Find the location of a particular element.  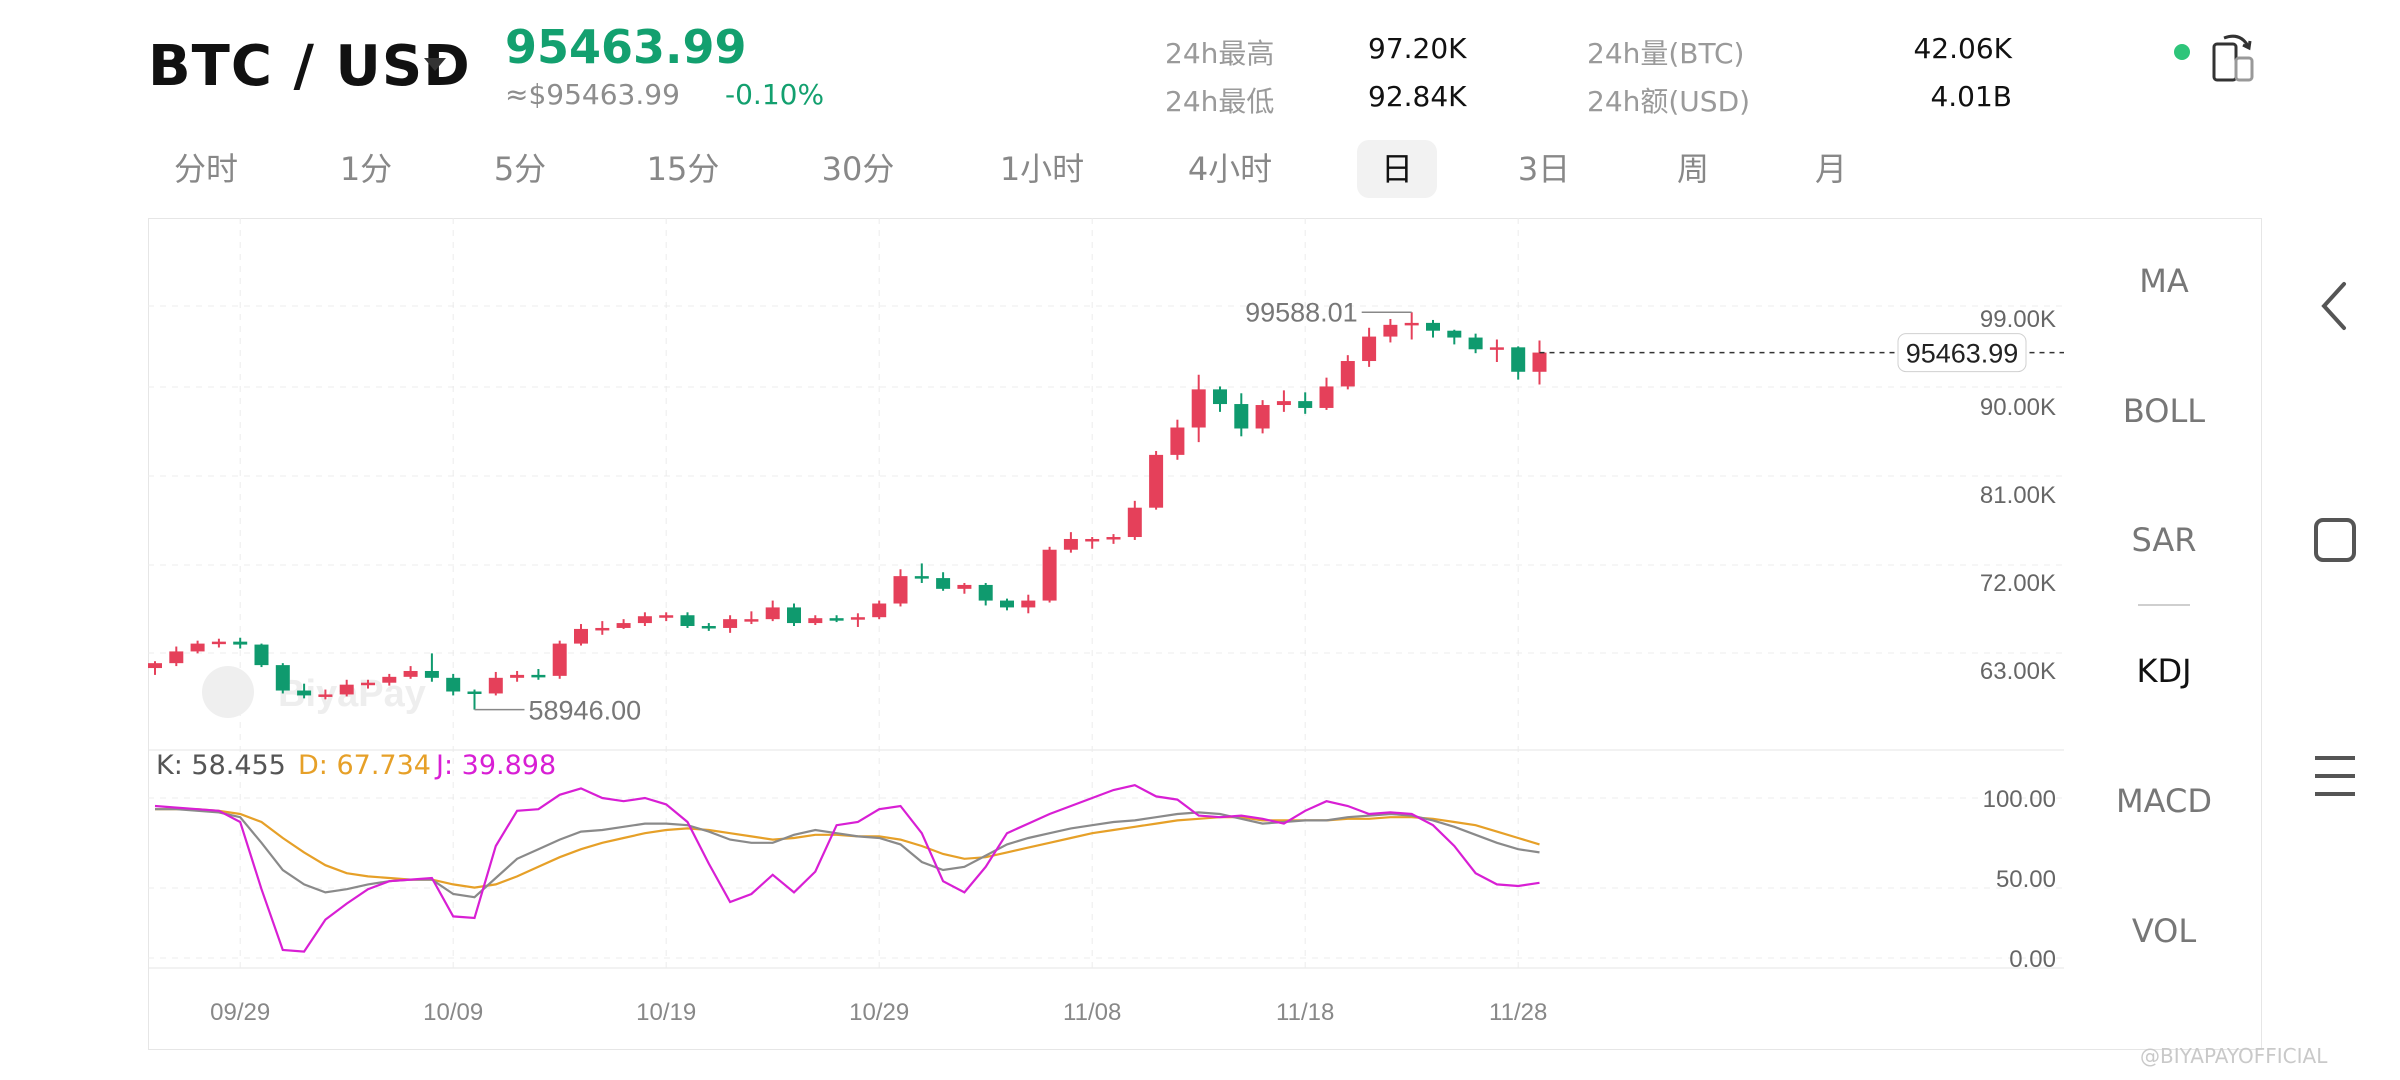

time-axis-label: 11/08 is located at coordinates (1092, 1012).